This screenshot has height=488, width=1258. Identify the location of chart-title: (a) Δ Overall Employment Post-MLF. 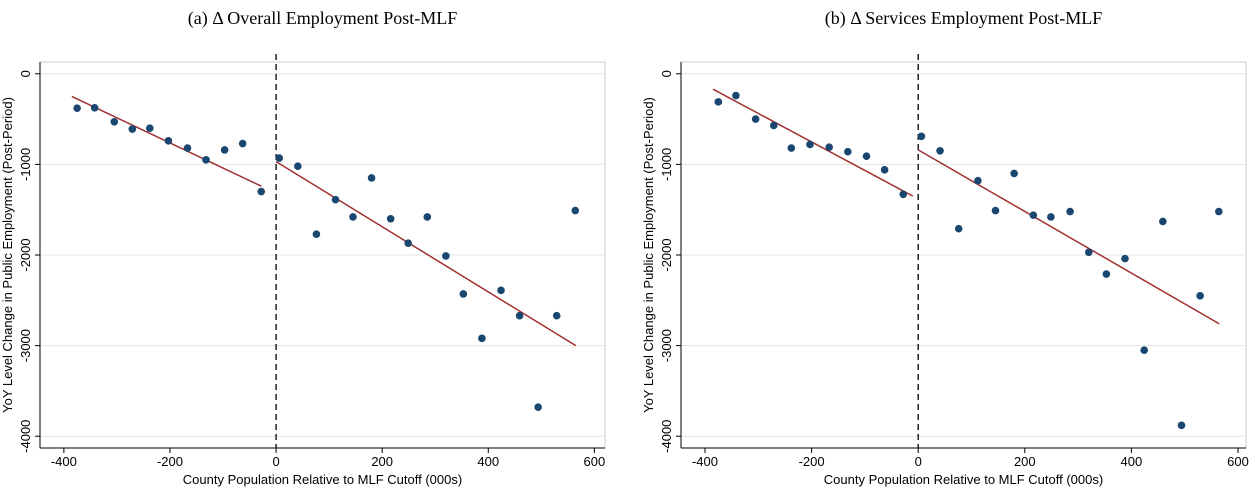
(323, 18).